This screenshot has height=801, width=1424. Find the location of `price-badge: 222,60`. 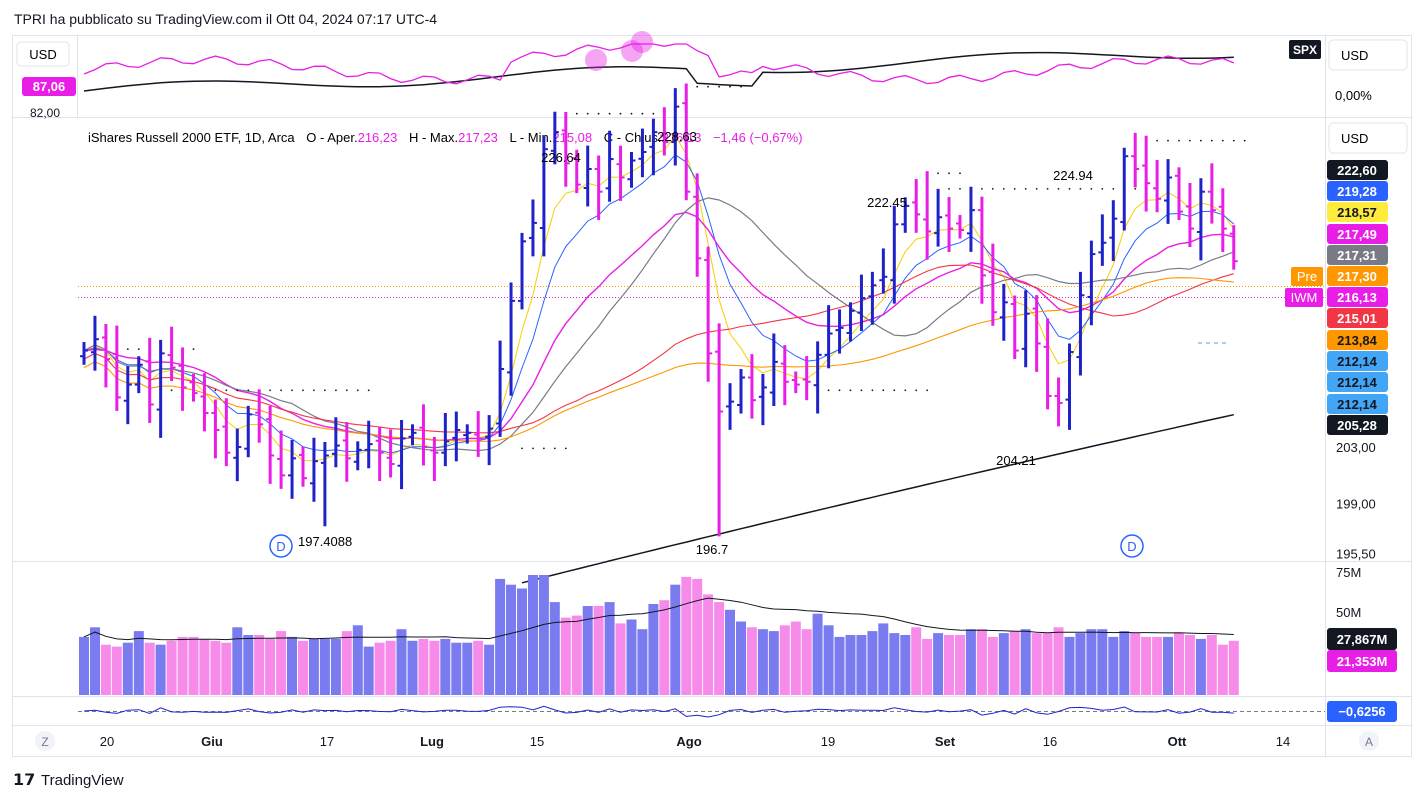

price-badge: 222,60 is located at coordinates (1357, 170).